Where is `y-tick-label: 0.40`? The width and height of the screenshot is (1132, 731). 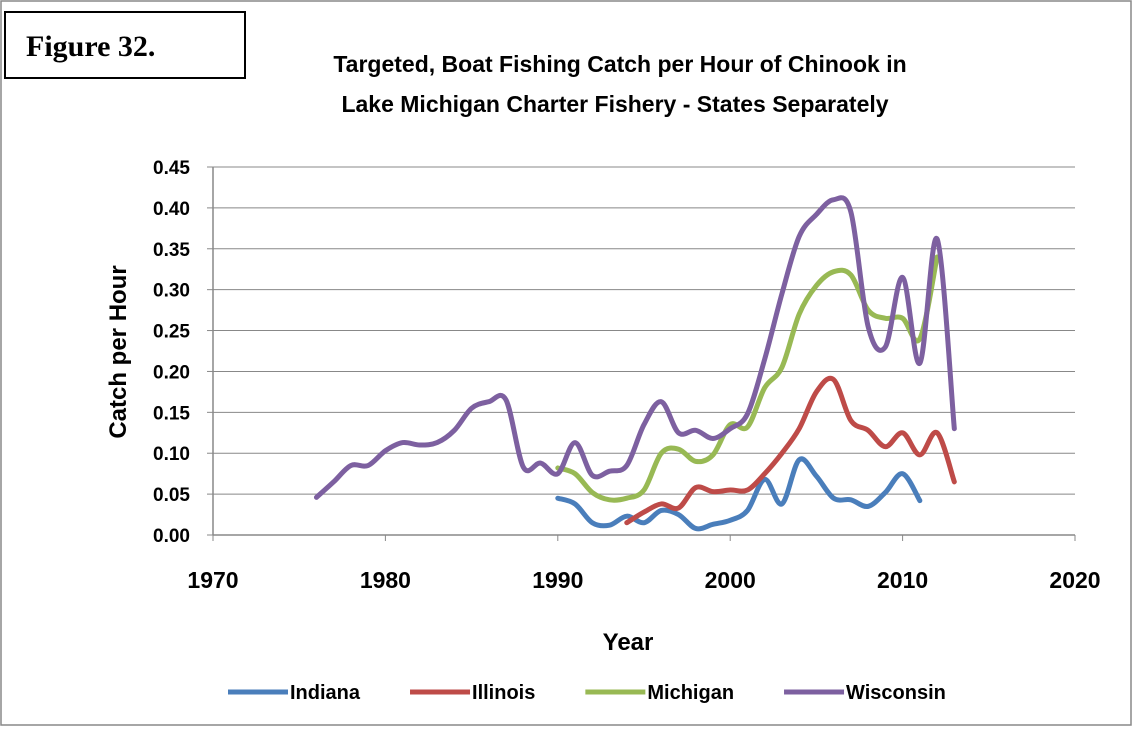 y-tick-label: 0.40 is located at coordinates (171, 209).